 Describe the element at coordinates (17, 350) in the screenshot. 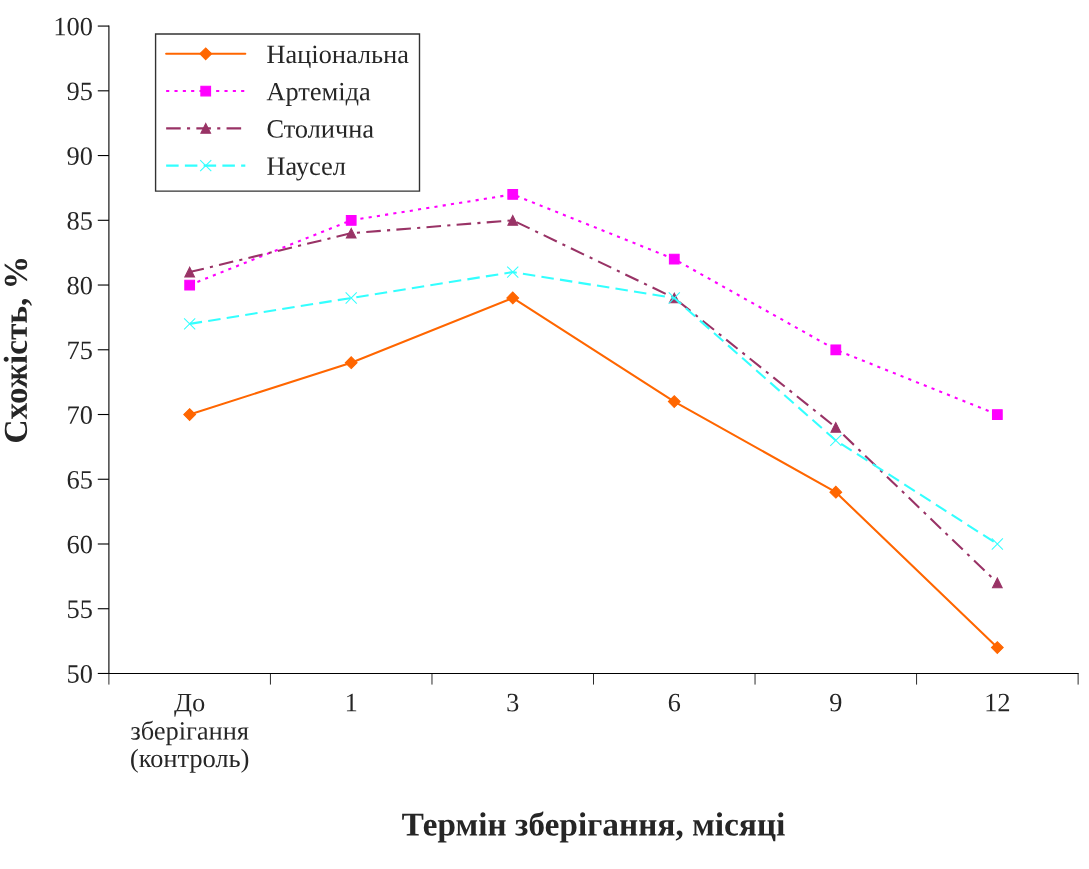

I see `y-axis-title: Схожість, %` at that location.